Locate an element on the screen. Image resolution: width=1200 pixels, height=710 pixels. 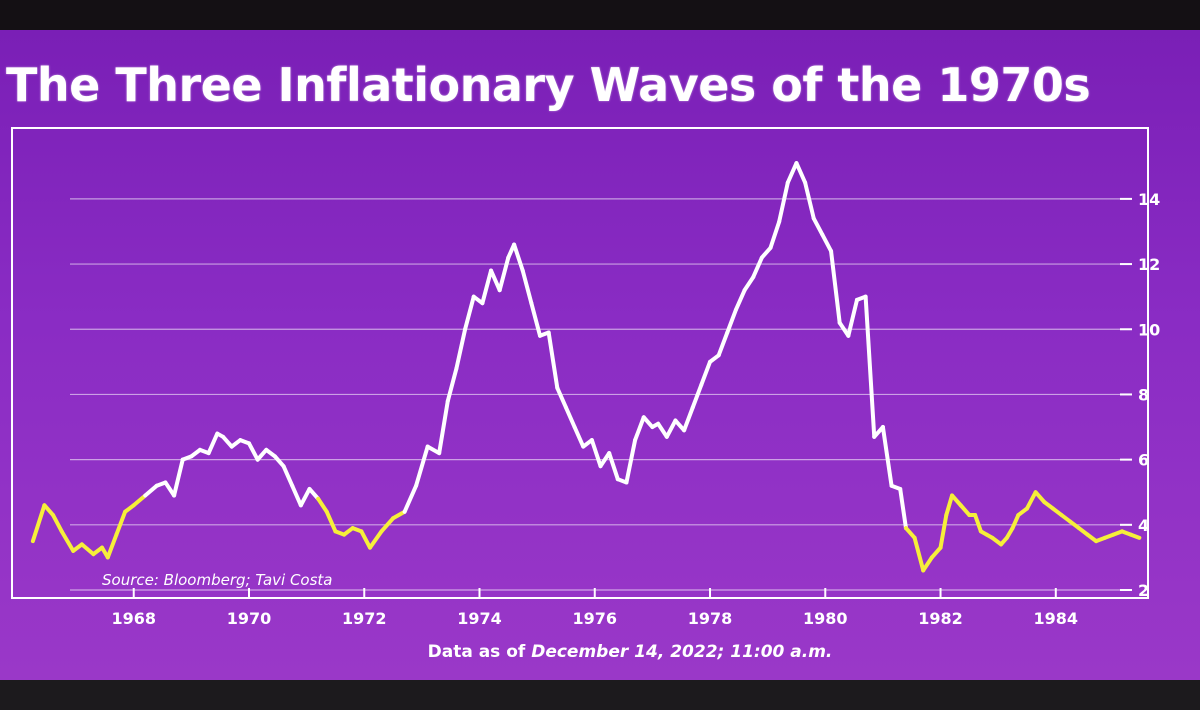
x-tick-label-1972: 1972 is located at coordinates (364, 618).